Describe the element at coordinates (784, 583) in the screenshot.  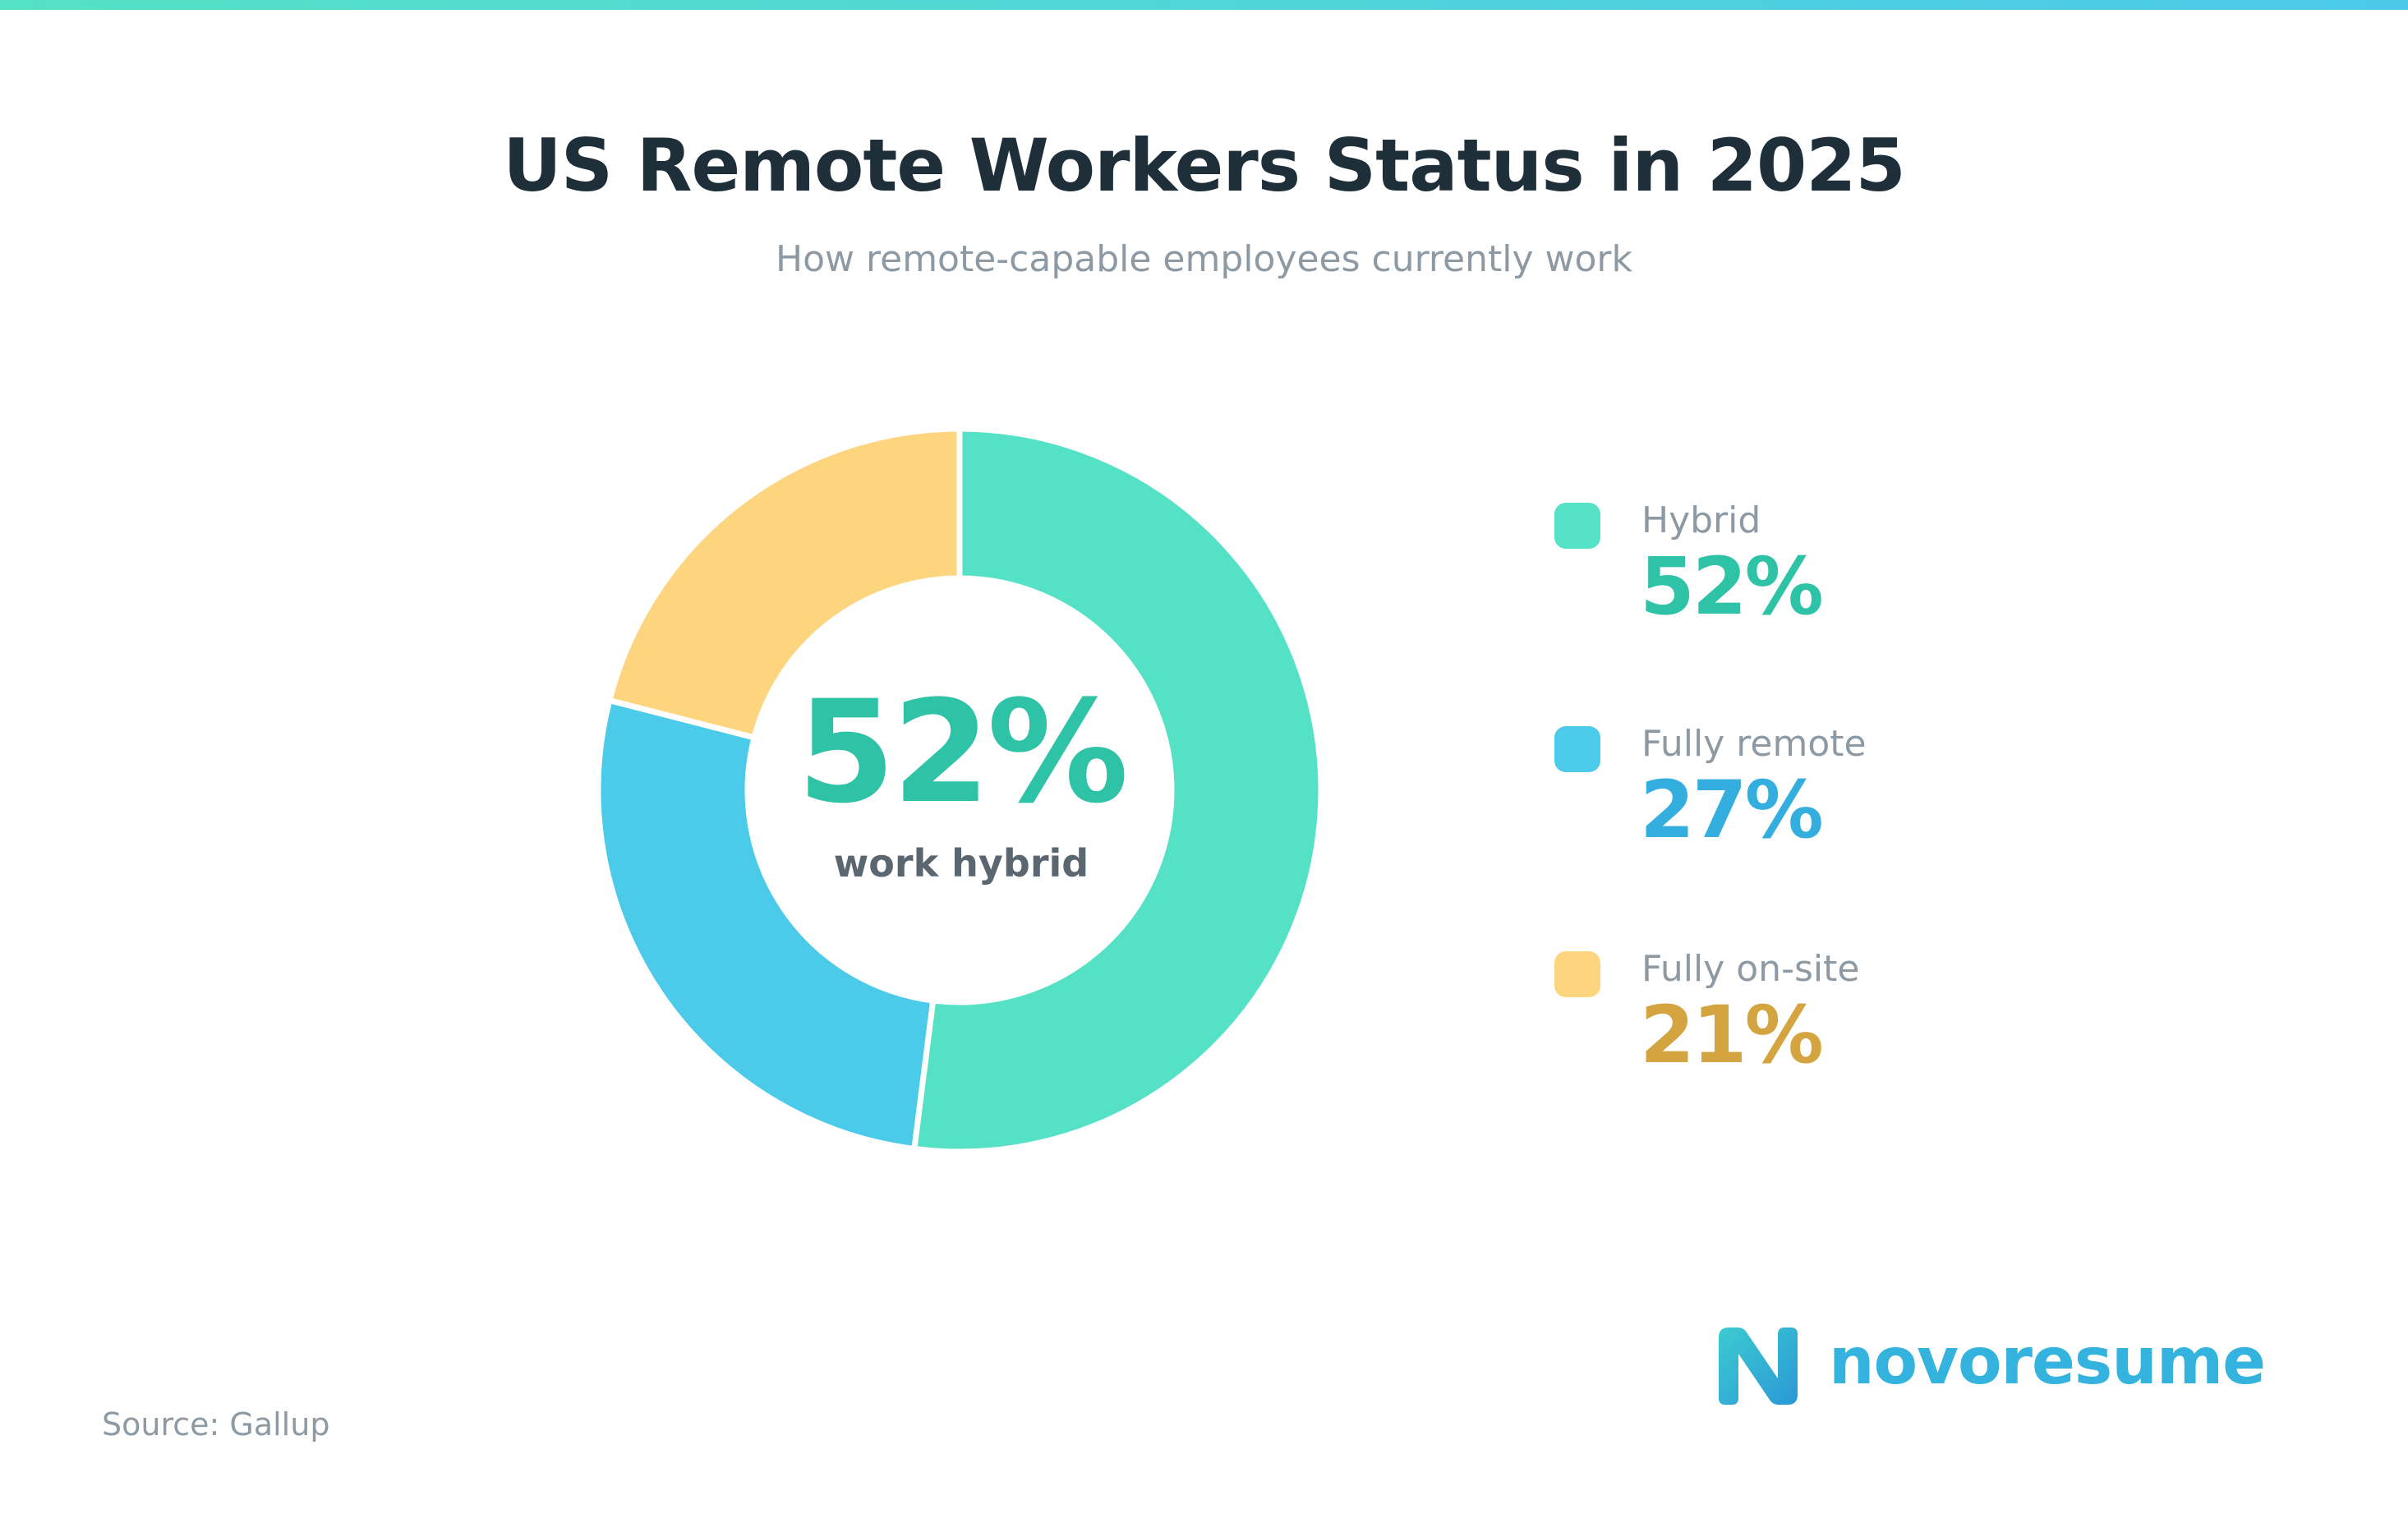
I see `donut-slice-fully-on-site` at that location.